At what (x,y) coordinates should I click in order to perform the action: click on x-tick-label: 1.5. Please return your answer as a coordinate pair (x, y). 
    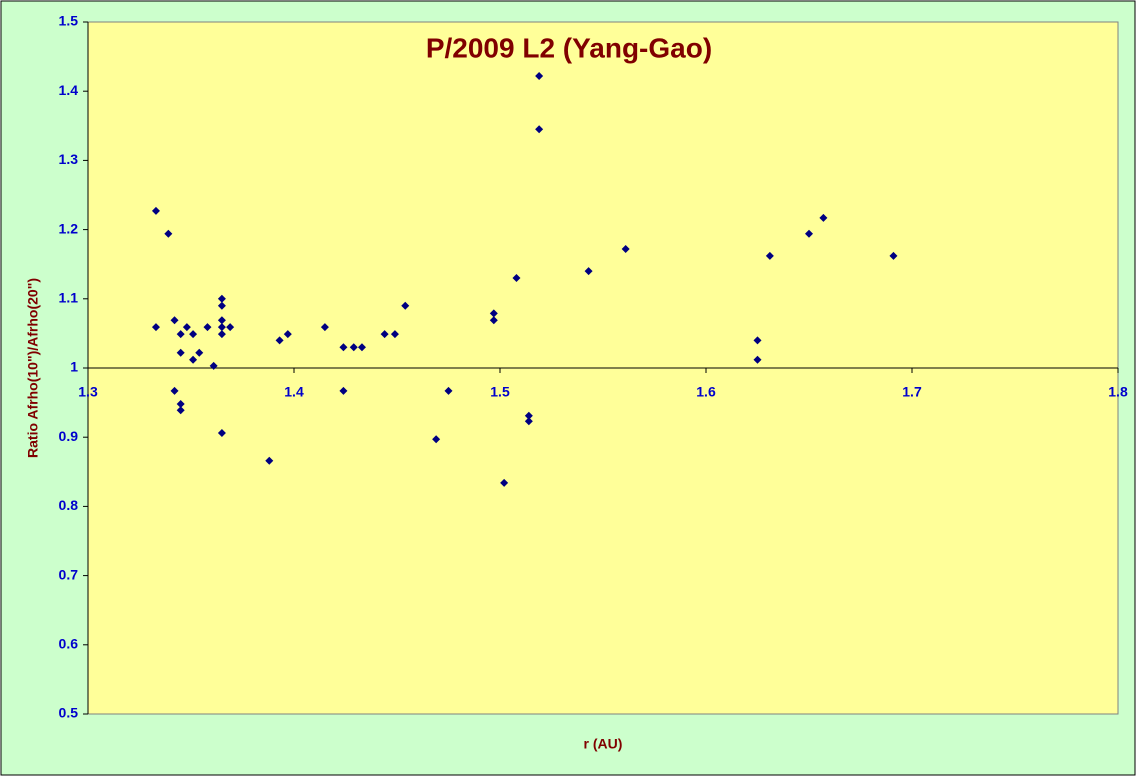
    Looking at the image, I should click on (500, 392).